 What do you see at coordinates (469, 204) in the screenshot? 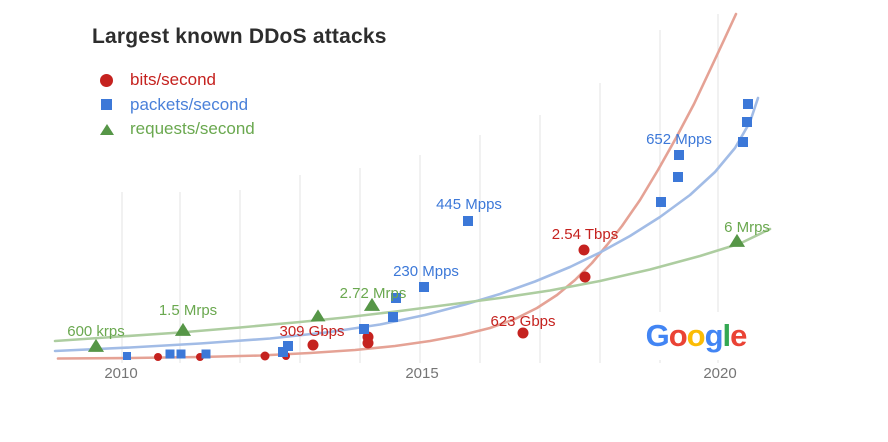
I see `data-label-445-Mpps: 445 Mpps` at bounding box center [469, 204].